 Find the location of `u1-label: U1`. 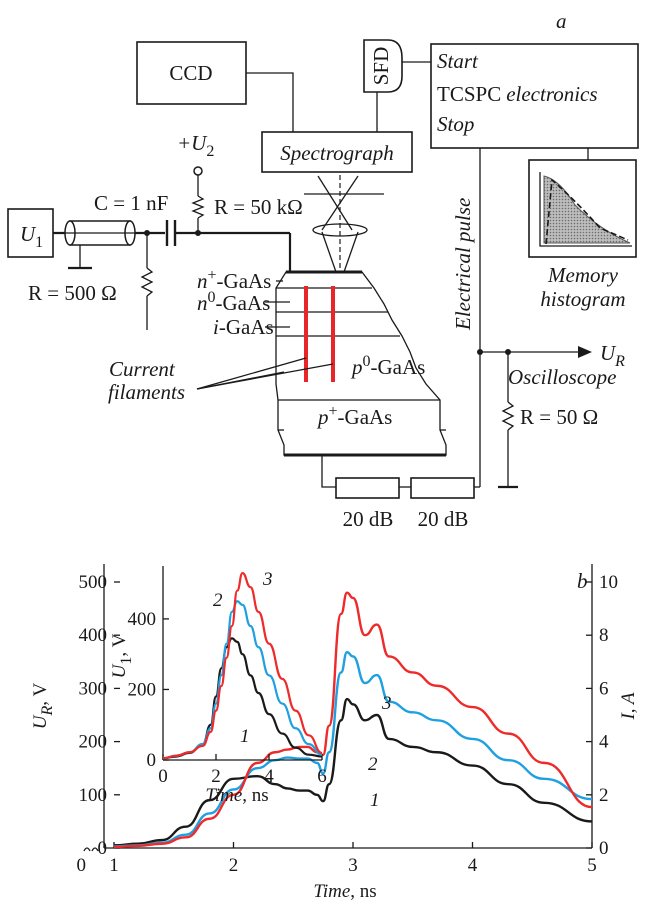

u1-label: U1 is located at coordinates (31, 236).